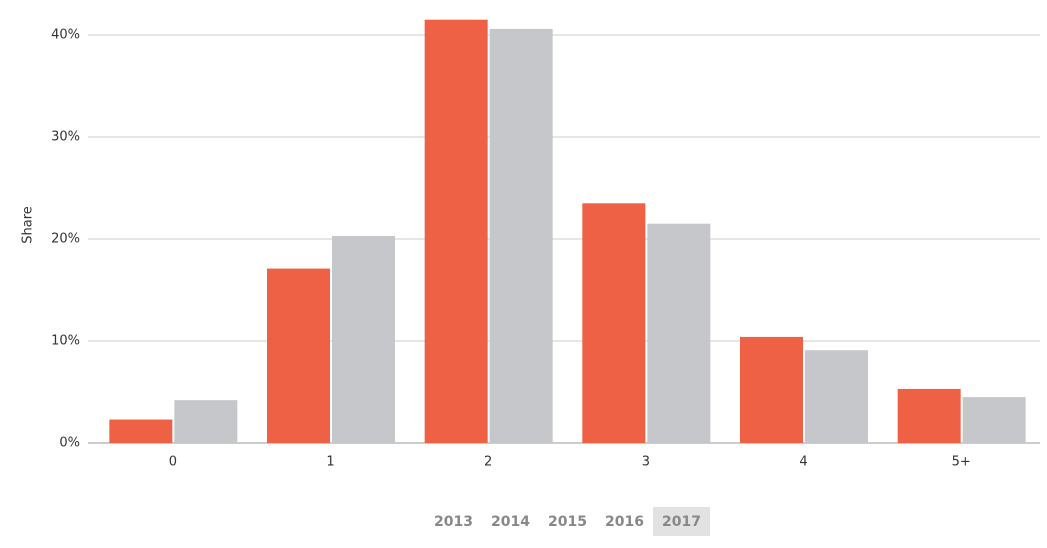 This screenshot has width=1047, height=548. Describe the element at coordinates (173, 462) in the screenshot. I see `x-tick-label: 0` at that location.